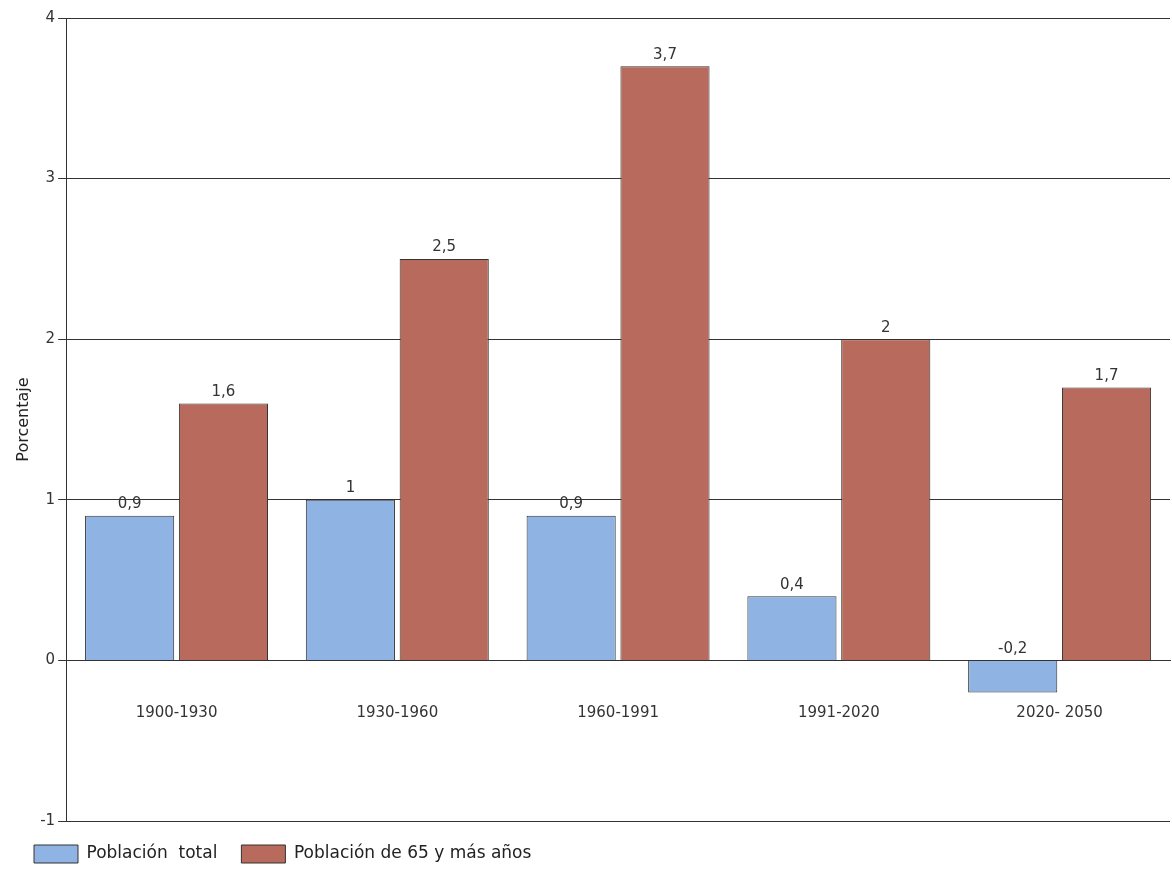 This screenshot has width=1172, height=873. Describe the element at coordinates (885, 326) in the screenshot. I see `data-label: 2` at that location.